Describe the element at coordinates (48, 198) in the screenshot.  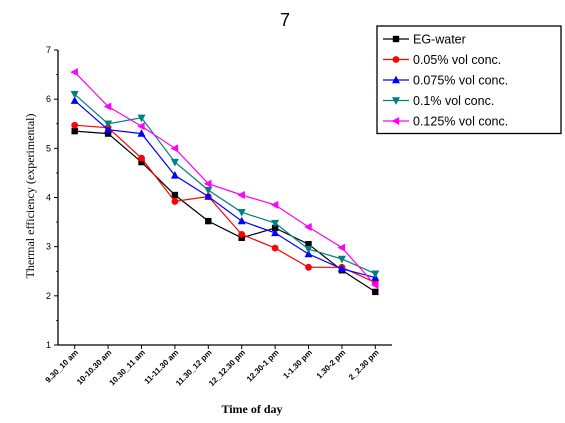
I see `y-tick-label-3: 4` at that location.